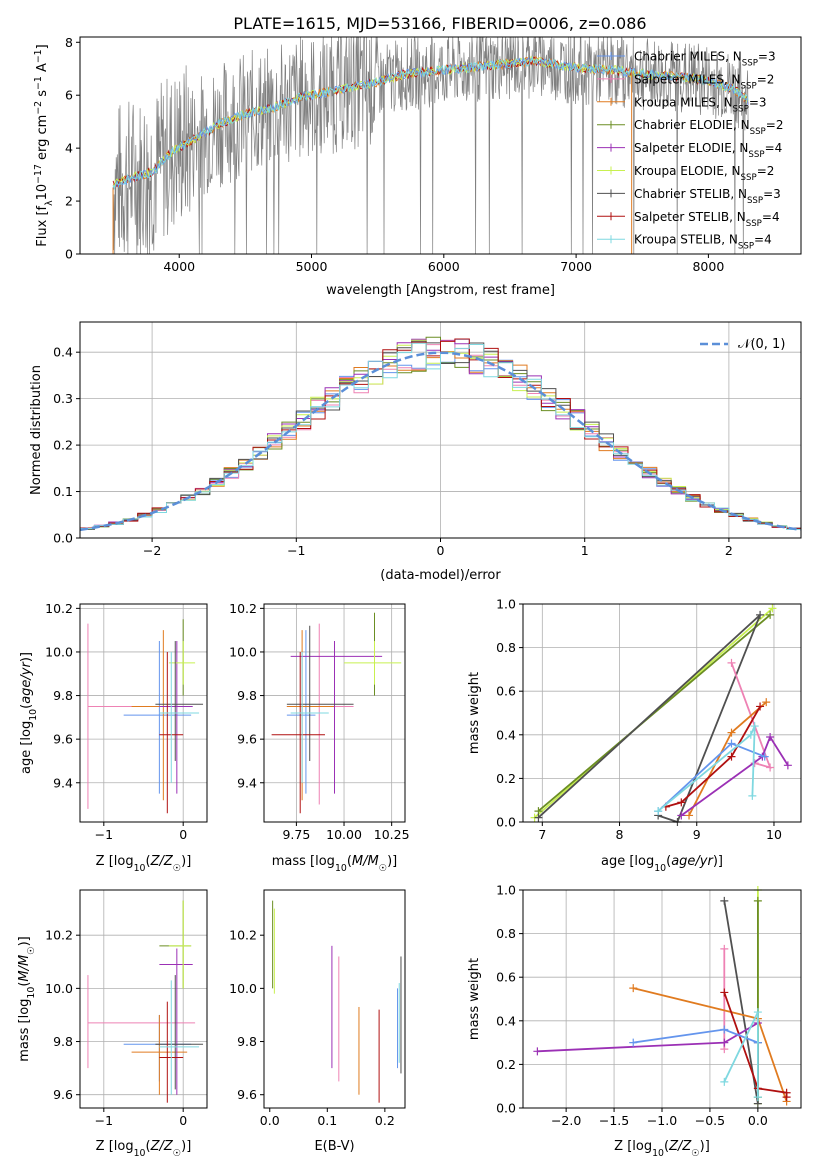  I want to click on y-tick-label: 6, so click(69, 95).